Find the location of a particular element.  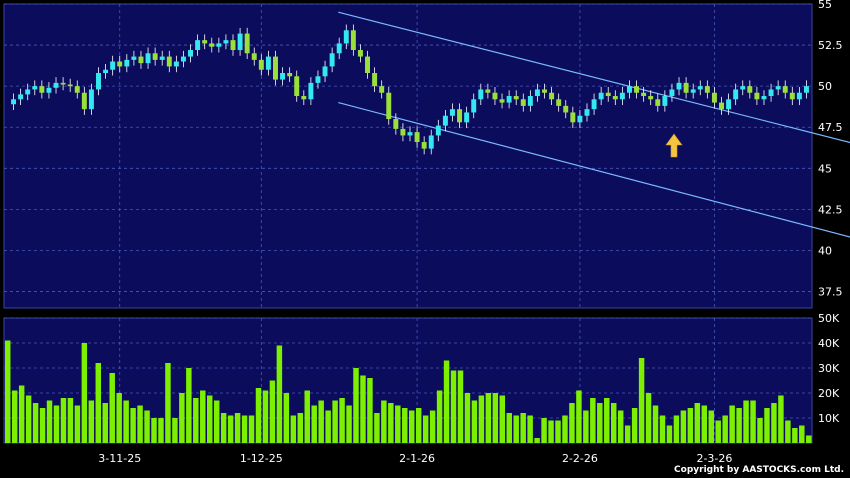

arrow-shape is located at coordinates (674, 145).